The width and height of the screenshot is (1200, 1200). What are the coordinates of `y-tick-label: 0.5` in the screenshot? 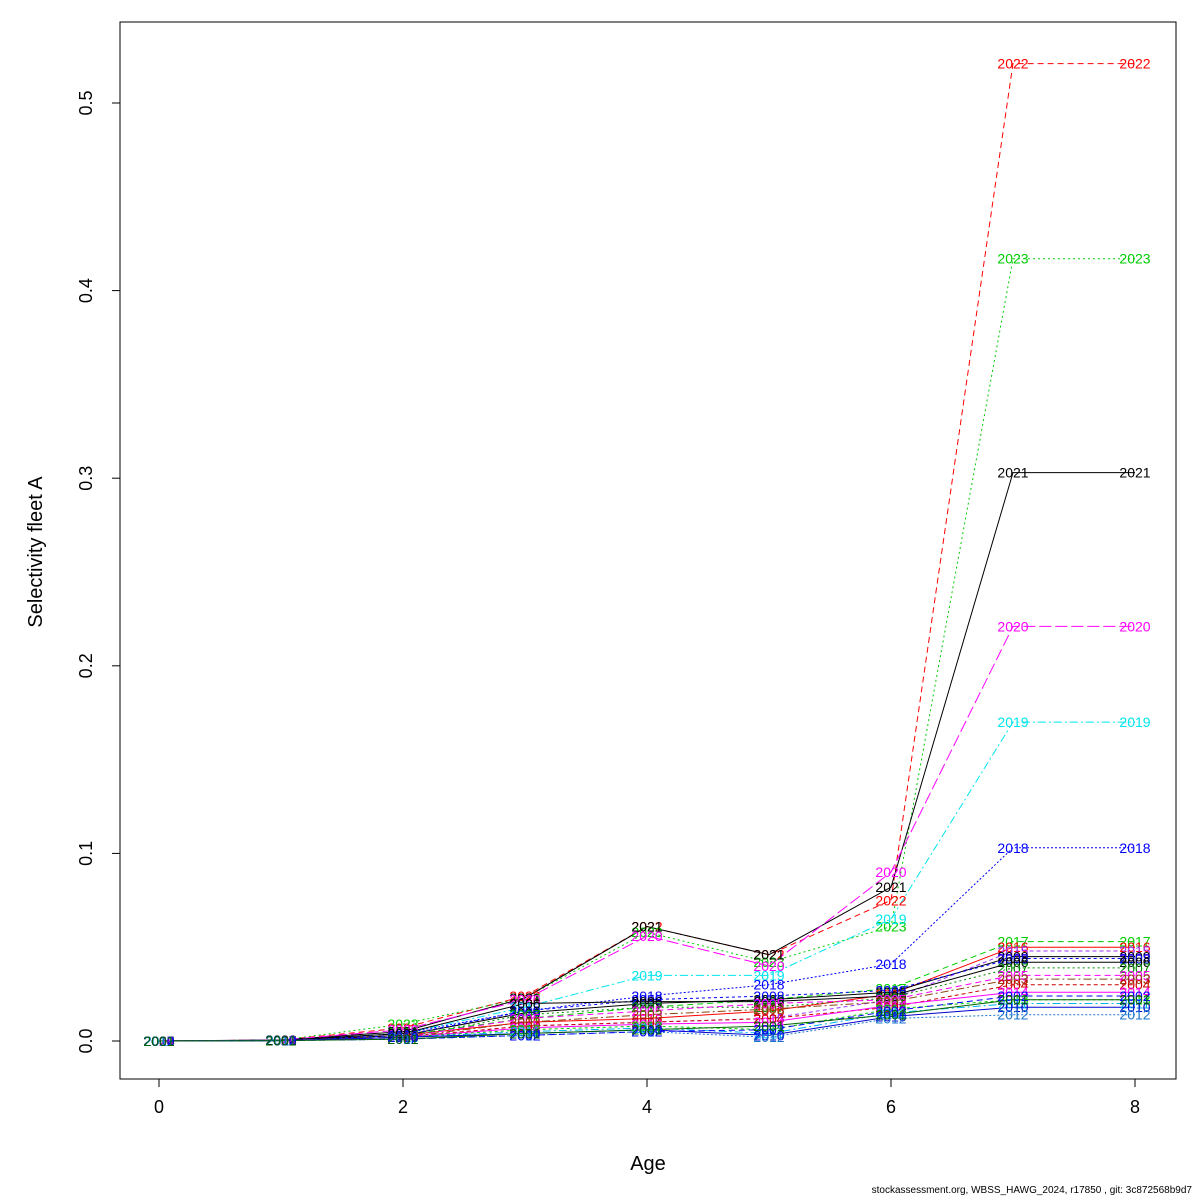 It's located at (86, 102).